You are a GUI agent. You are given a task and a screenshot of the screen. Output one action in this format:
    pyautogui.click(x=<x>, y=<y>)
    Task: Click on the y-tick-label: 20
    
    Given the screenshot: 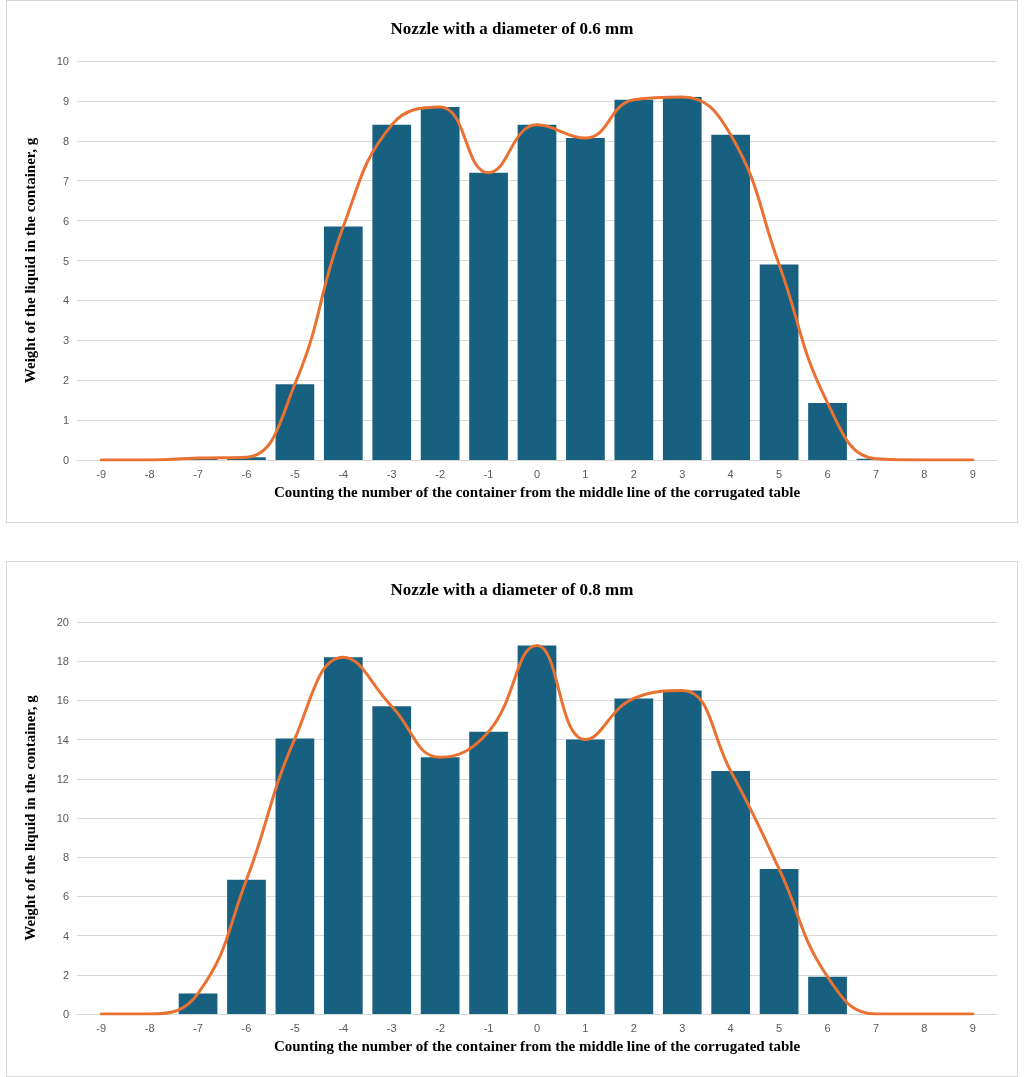 What is the action you would take?
    pyautogui.click(x=62, y=622)
    